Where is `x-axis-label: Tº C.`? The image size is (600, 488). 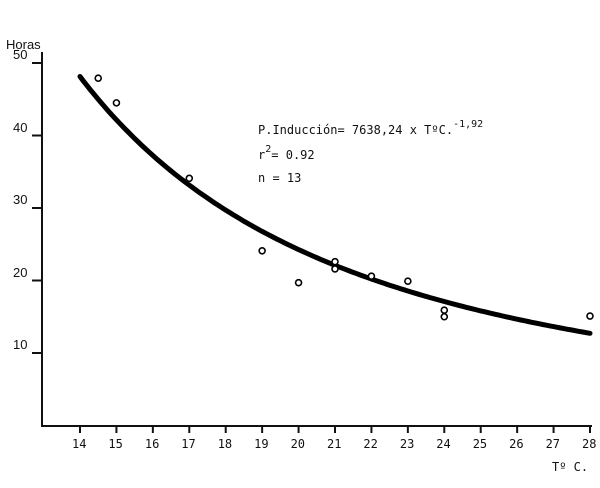 x-axis-label: Tº C. is located at coordinates (570, 467).